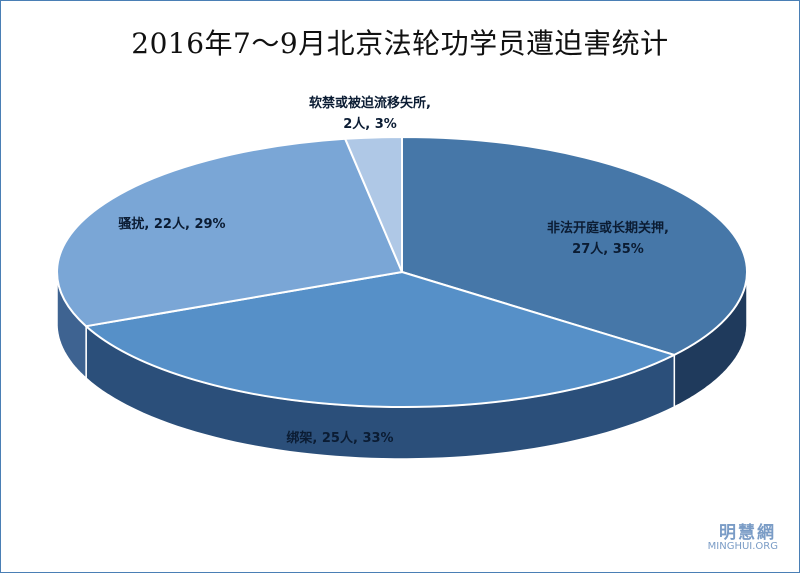 This screenshot has height=573, width=800. Describe the element at coordinates (608, 249) in the screenshot. I see `label-detention-line2: 27人, 35%` at that location.